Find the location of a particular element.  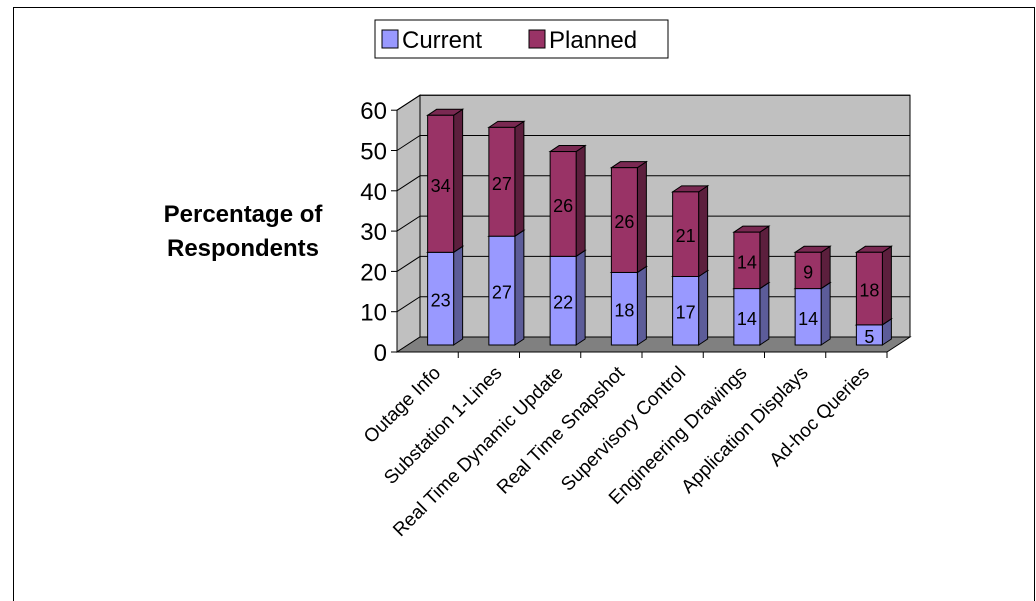

bar-planned-1: 27 is located at coordinates (506, 179).